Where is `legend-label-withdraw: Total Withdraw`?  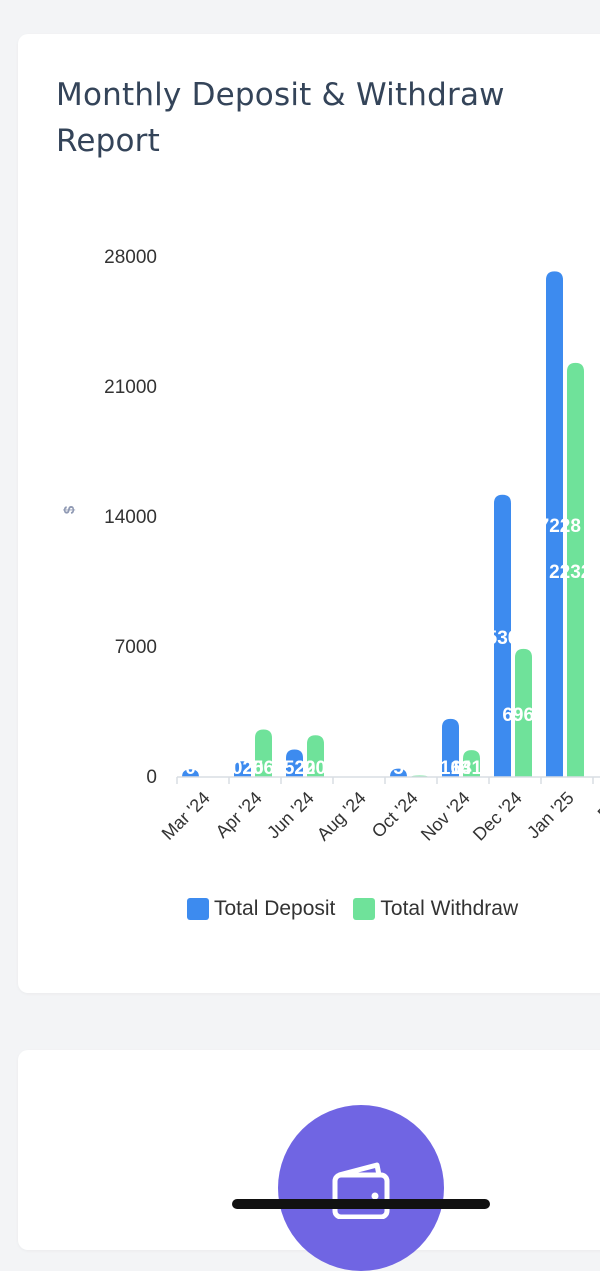 legend-label-withdraw: Total Withdraw is located at coordinates (449, 908).